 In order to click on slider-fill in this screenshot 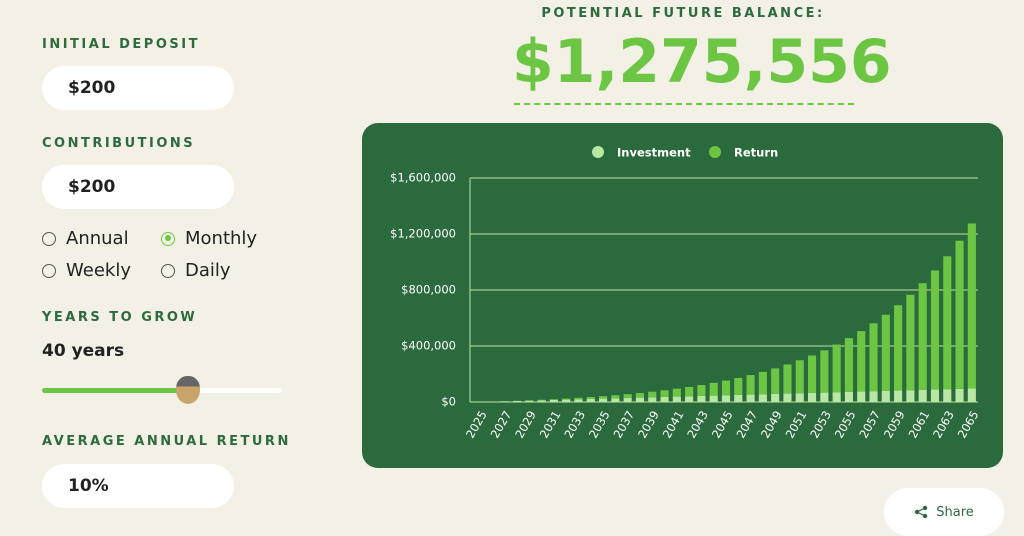, I will do `click(114, 390)`.